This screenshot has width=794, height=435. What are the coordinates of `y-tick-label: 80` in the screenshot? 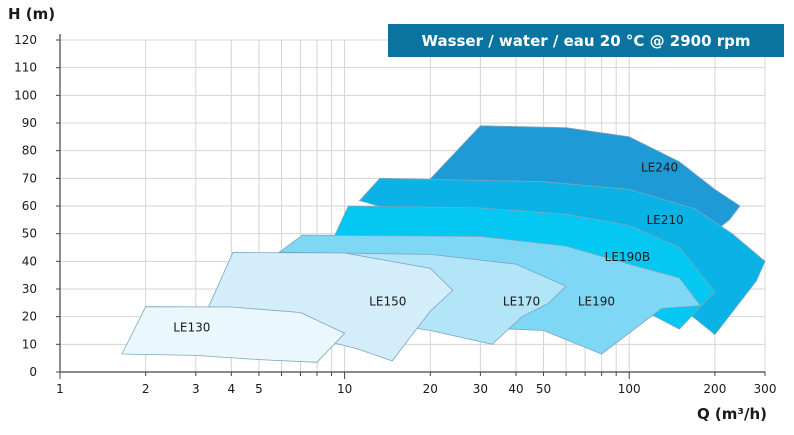 It's located at (29, 151).